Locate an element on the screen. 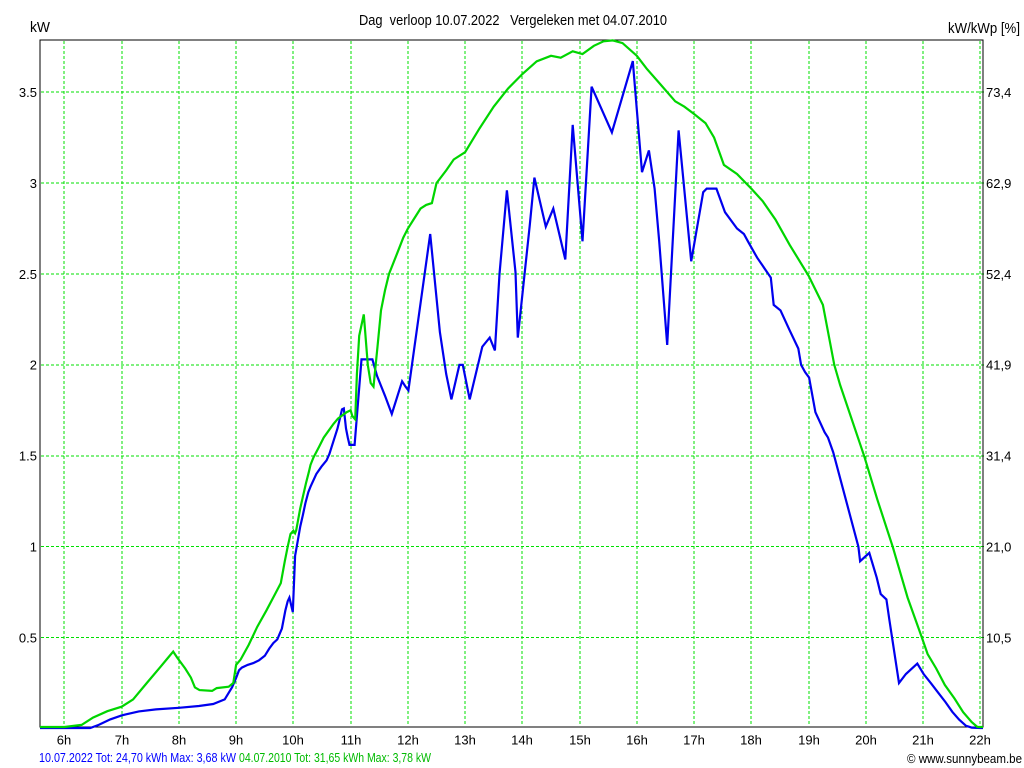 This screenshot has width=1024, height=768. svg-text:10.07.2022 Tot: 24,70 kWh Max:: 10.07.2022 Tot: 24,70 kWh Max: 3,68 kW is located at coordinates (138, 757).